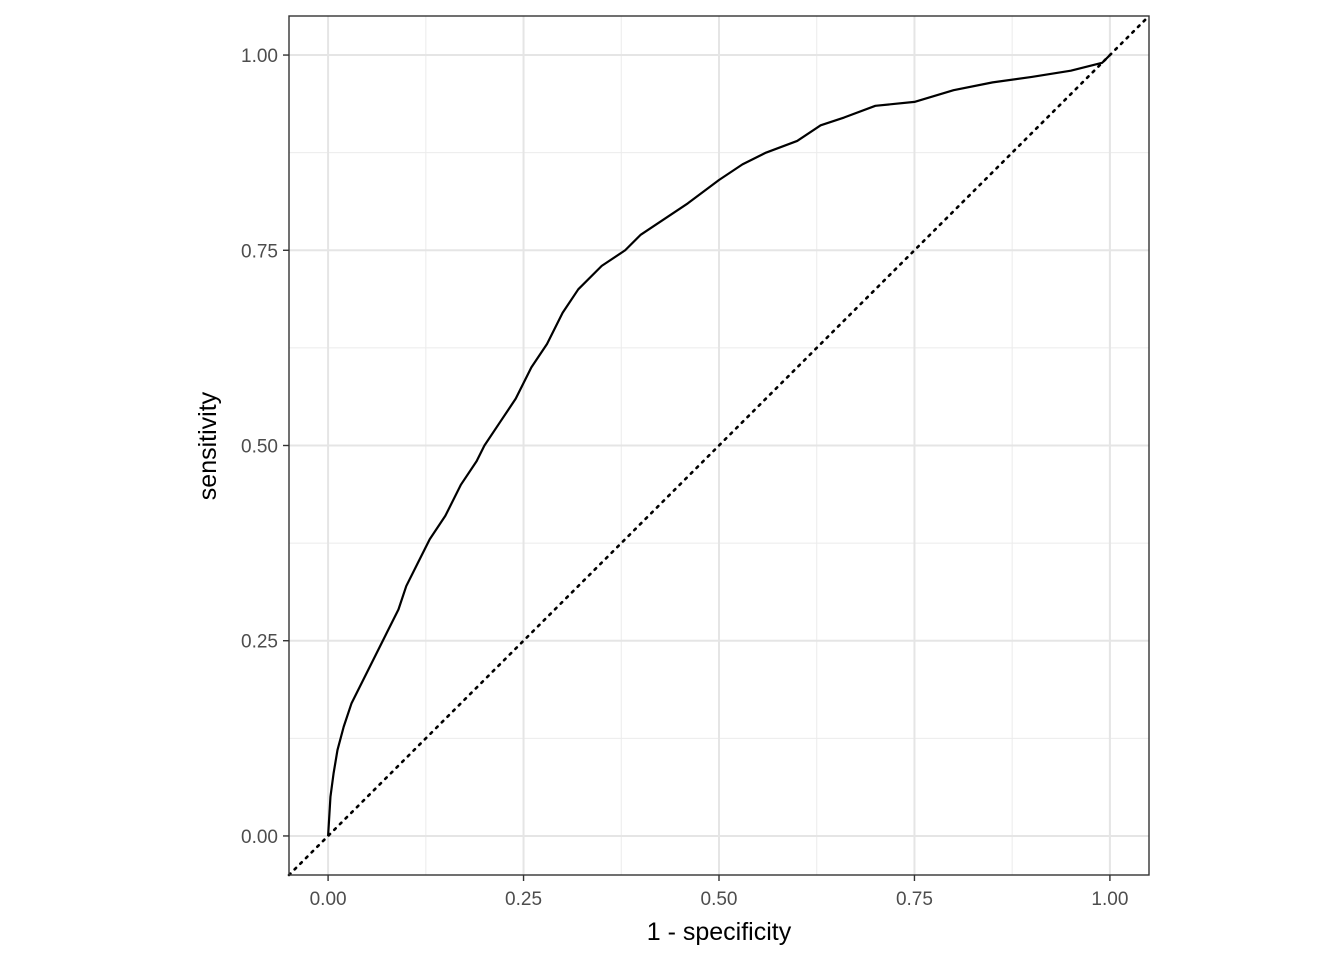 This screenshot has height=960, width=1344. Describe the element at coordinates (259, 642) in the screenshot. I see `y-tick-label: 0.25` at that location.